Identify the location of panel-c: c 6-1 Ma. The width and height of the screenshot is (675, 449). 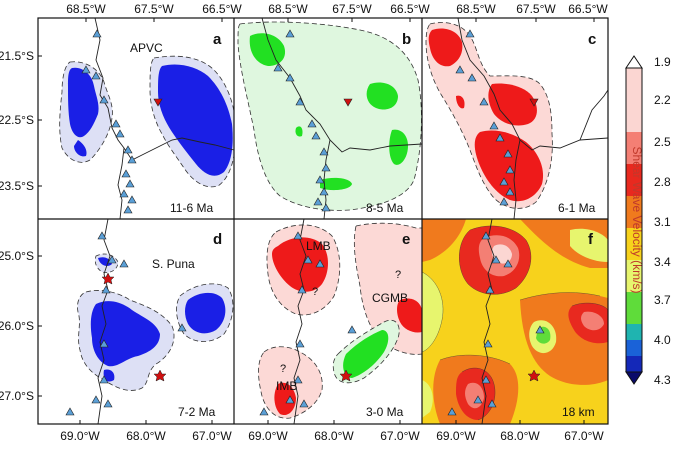
(515, 118).